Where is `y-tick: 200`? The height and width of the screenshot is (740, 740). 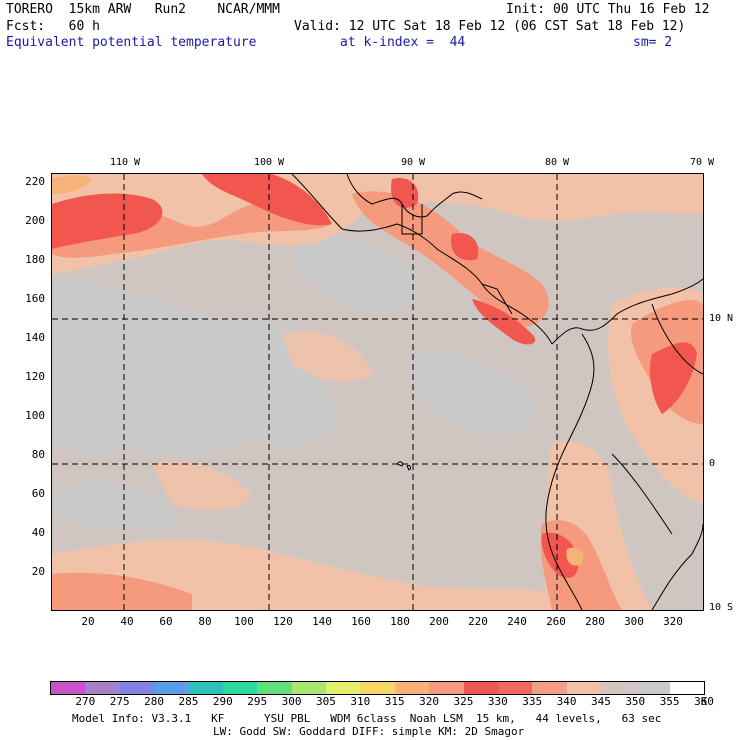
y-tick: 200 is located at coordinates (35, 220).